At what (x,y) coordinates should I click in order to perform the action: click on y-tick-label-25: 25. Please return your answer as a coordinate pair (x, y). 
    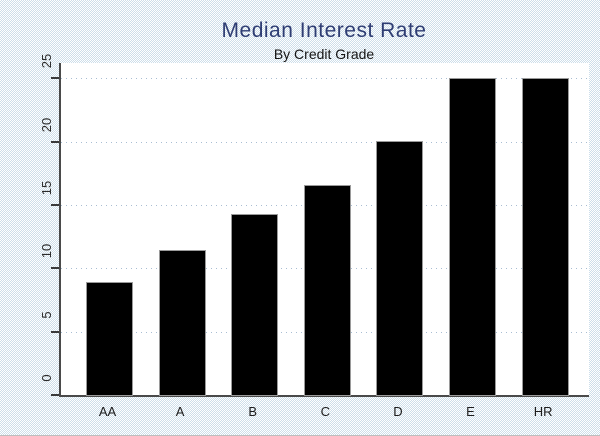
    Looking at the image, I should click on (46, 61).